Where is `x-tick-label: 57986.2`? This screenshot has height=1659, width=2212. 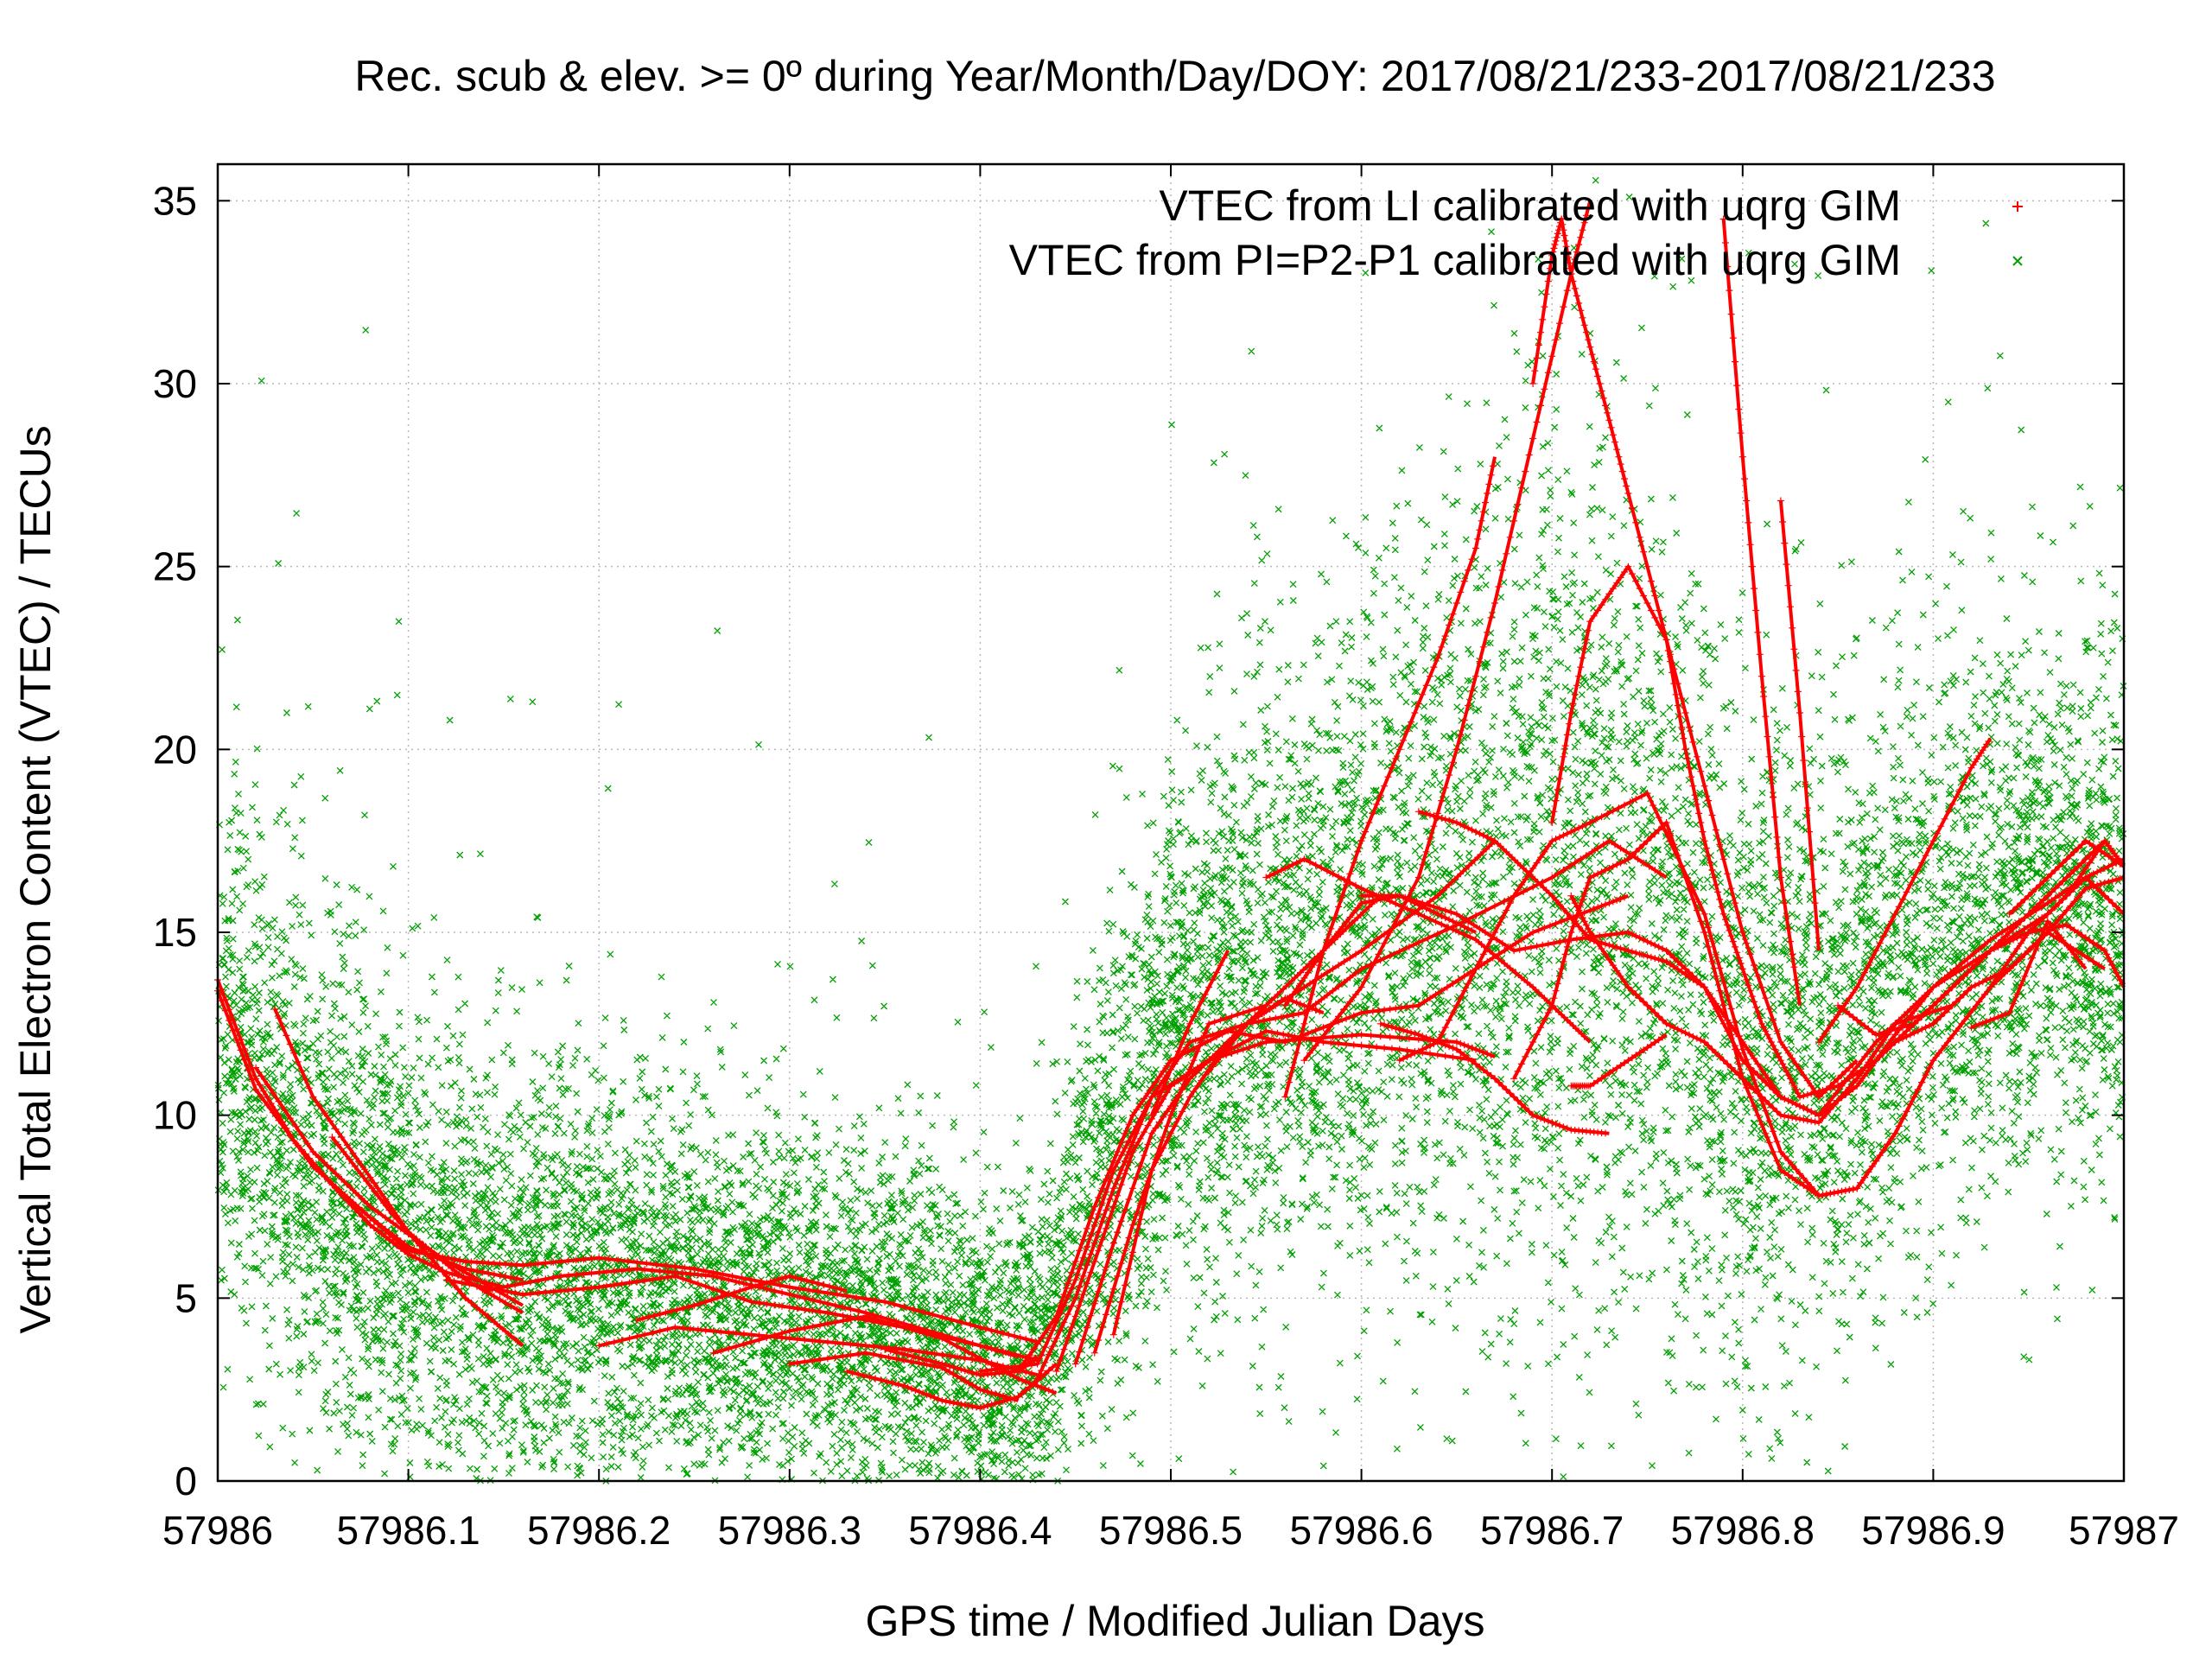 x-tick-label: 57986.2 is located at coordinates (599, 1530).